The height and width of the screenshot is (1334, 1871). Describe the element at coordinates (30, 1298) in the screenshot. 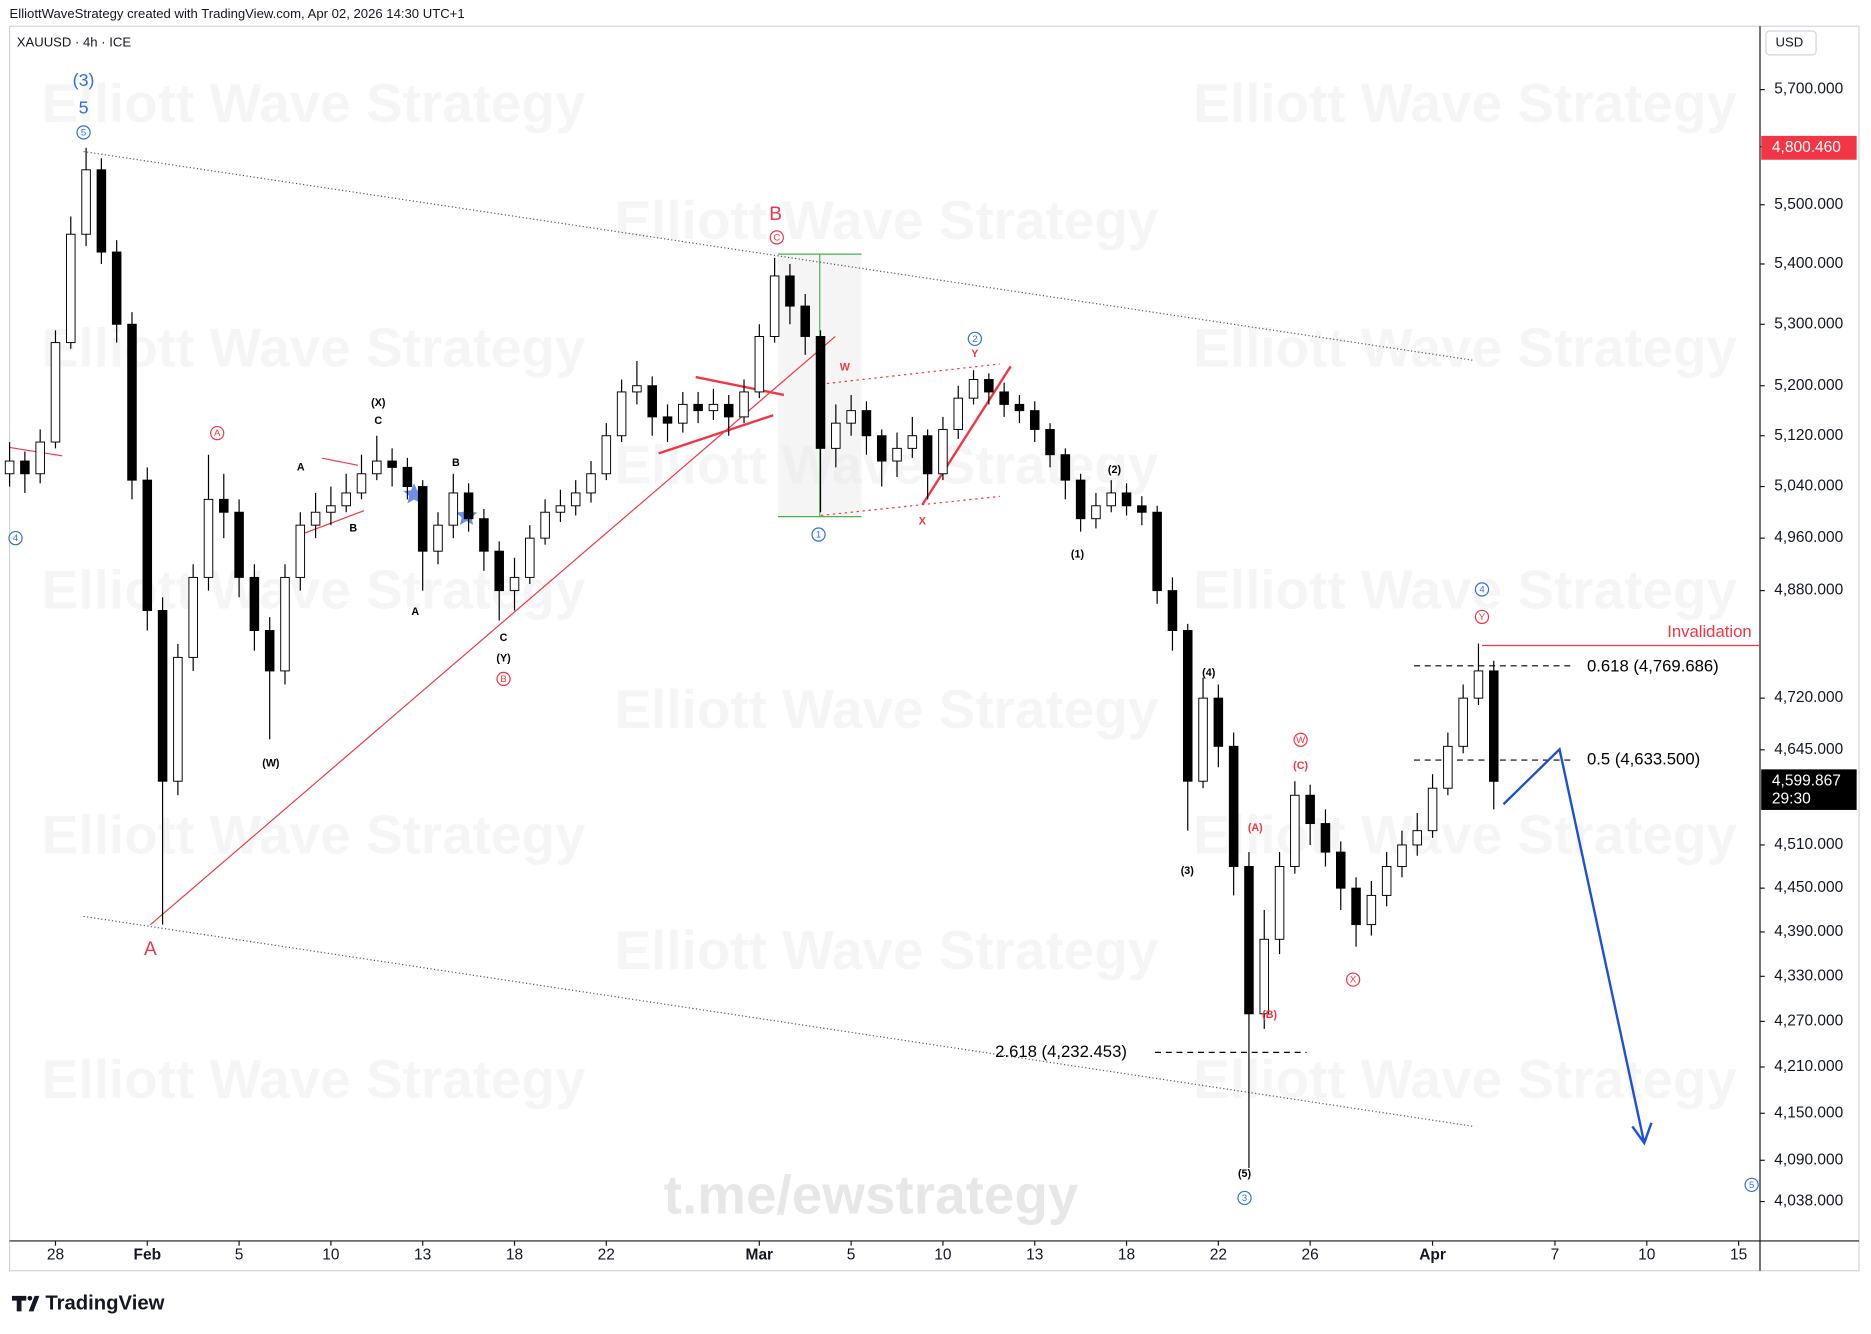

I see `logo-dot` at that location.